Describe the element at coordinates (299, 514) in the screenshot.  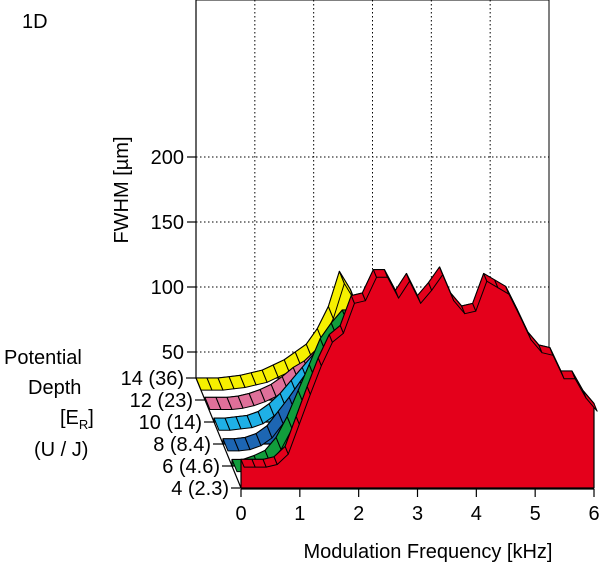
I see `x-tick-label: 1` at that location.